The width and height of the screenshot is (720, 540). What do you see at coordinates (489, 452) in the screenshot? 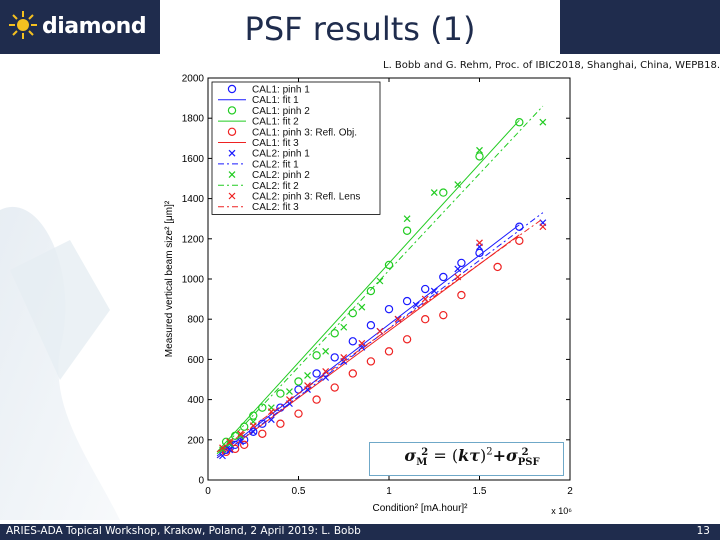
I see `formula-sq: 2` at bounding box center [489, 452].